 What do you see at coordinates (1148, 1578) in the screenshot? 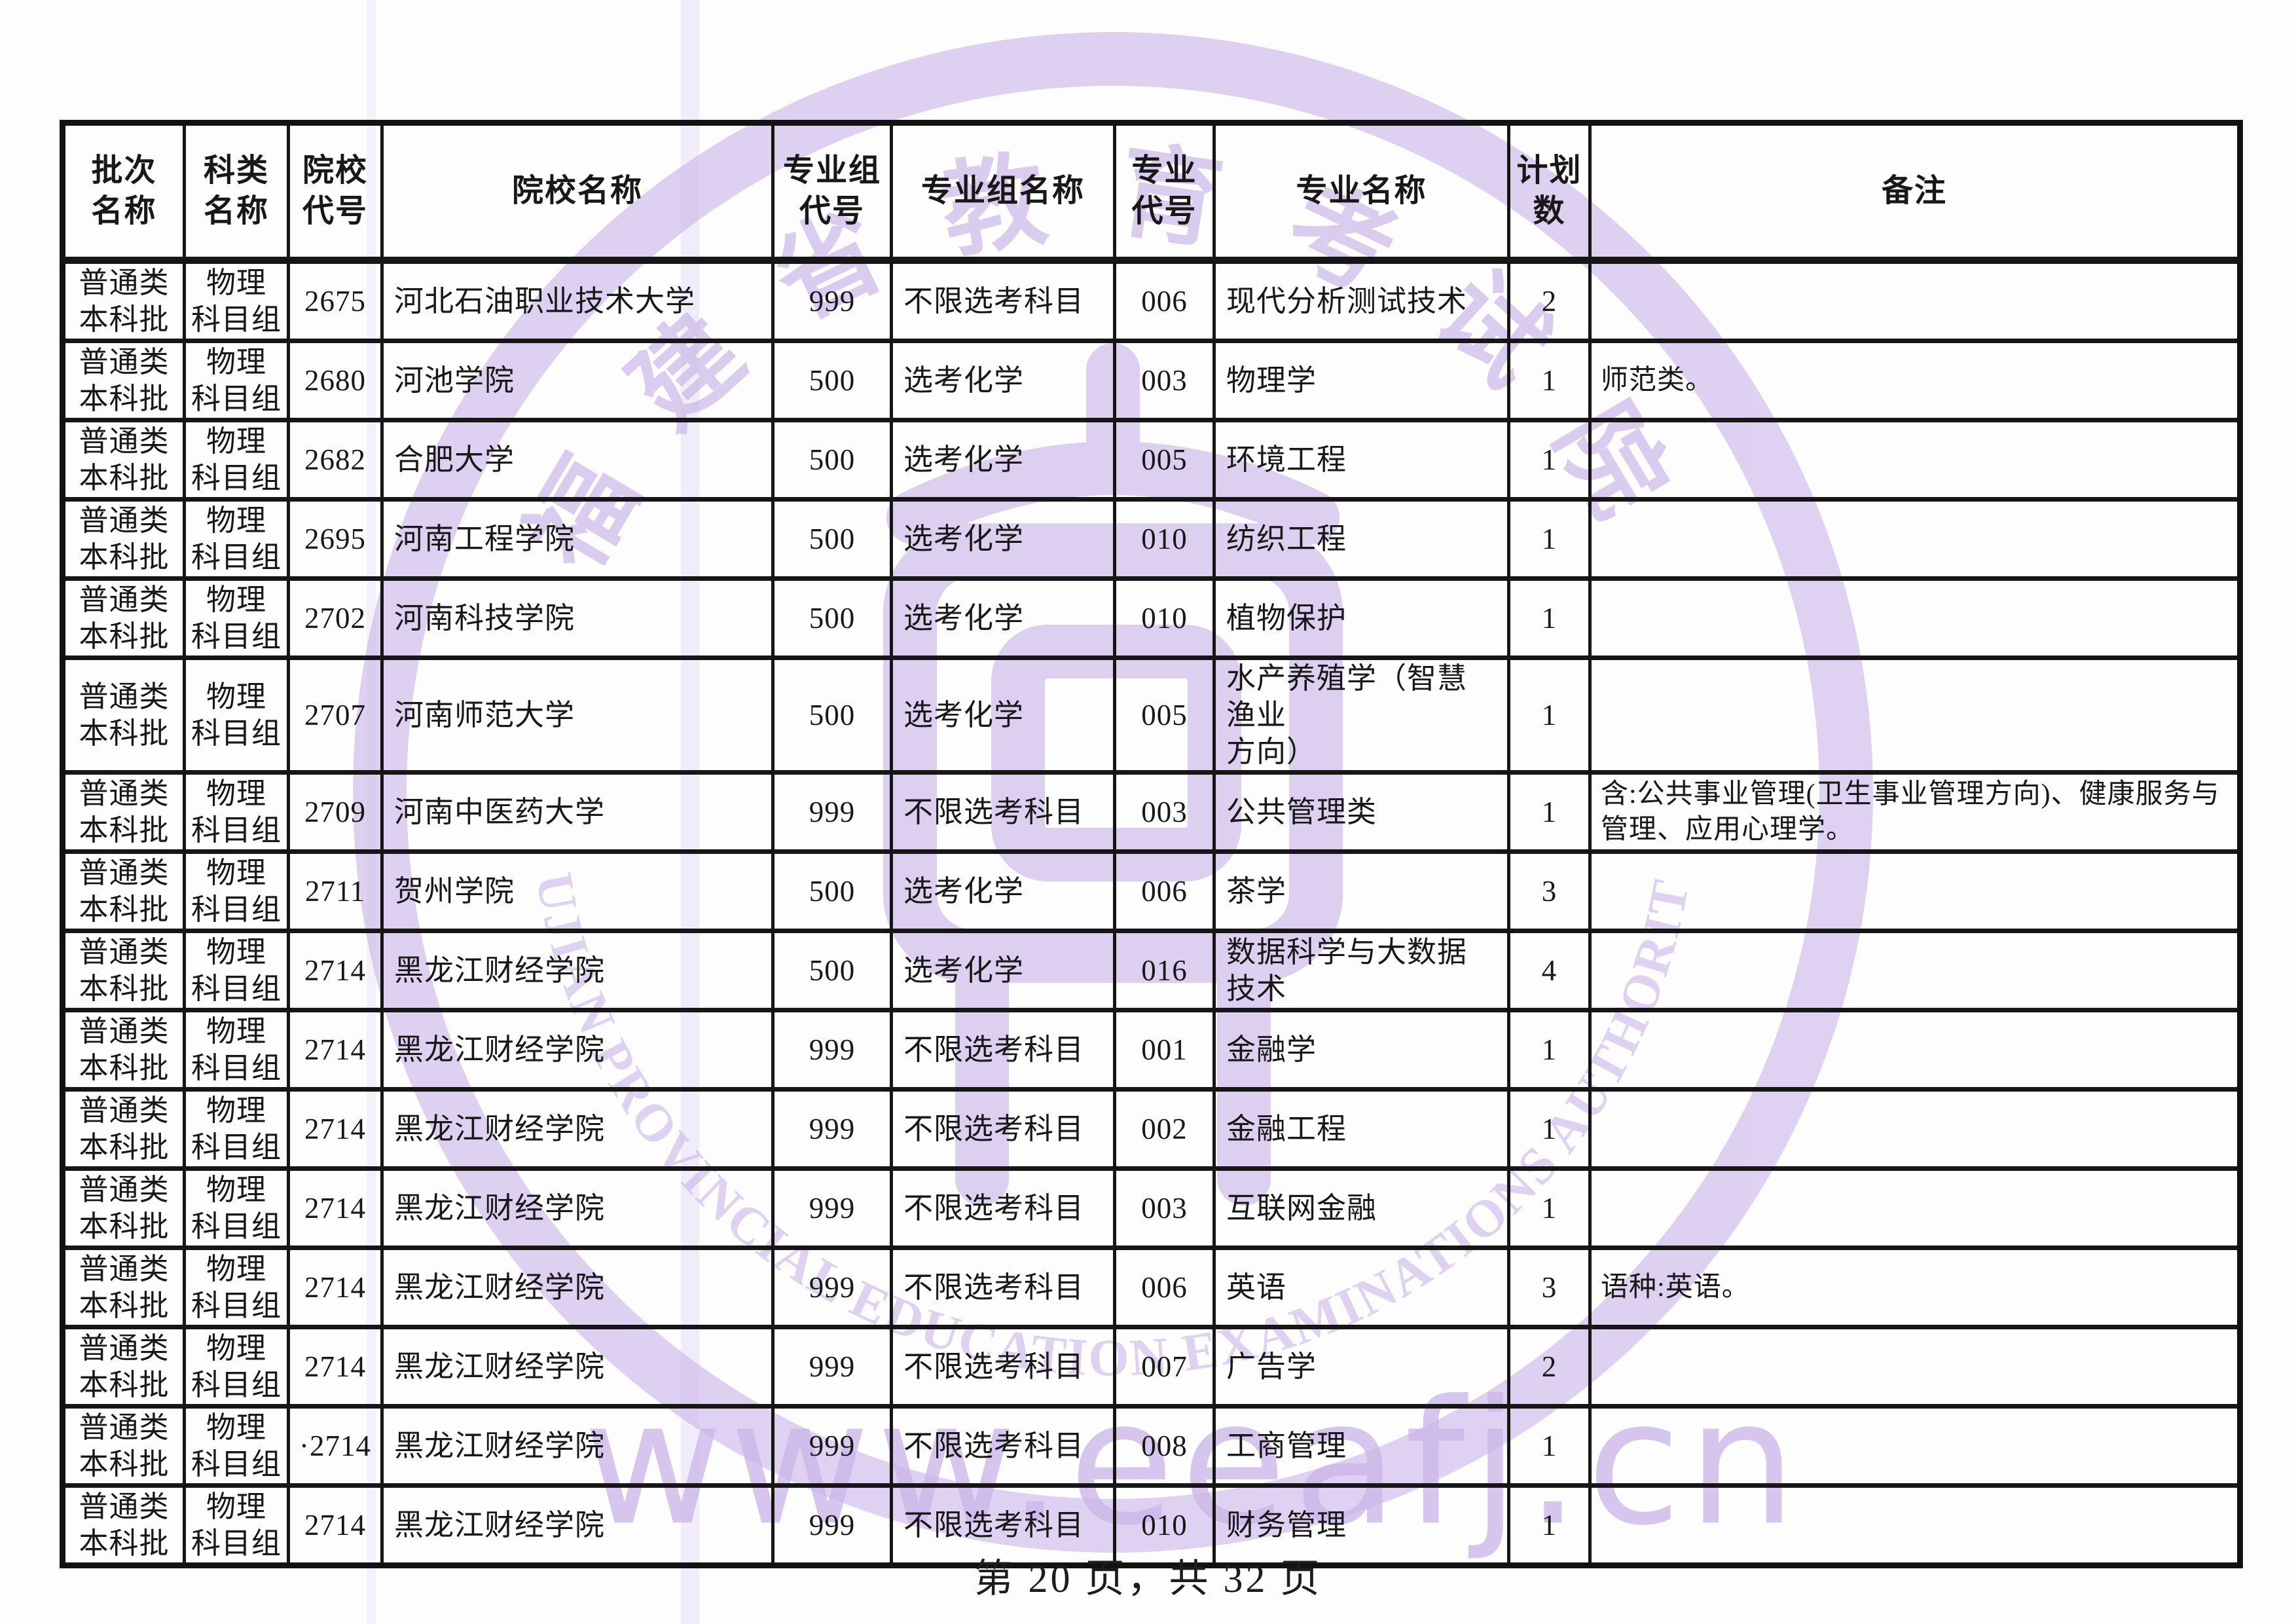
I see `page-number-footer: 第 20 页，共 32 页` at bounding box center [1148, 1578].